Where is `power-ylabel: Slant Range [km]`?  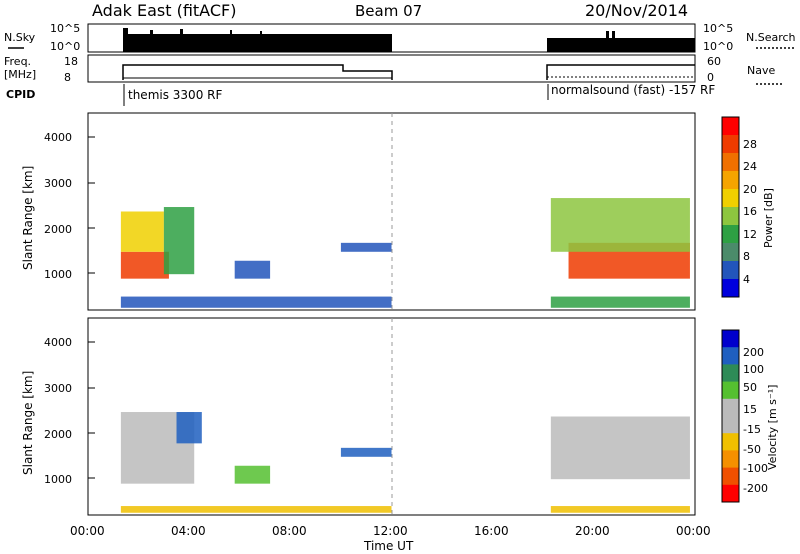
power-ylabel: Slant Range [km] is located at coordinates (28, 218).